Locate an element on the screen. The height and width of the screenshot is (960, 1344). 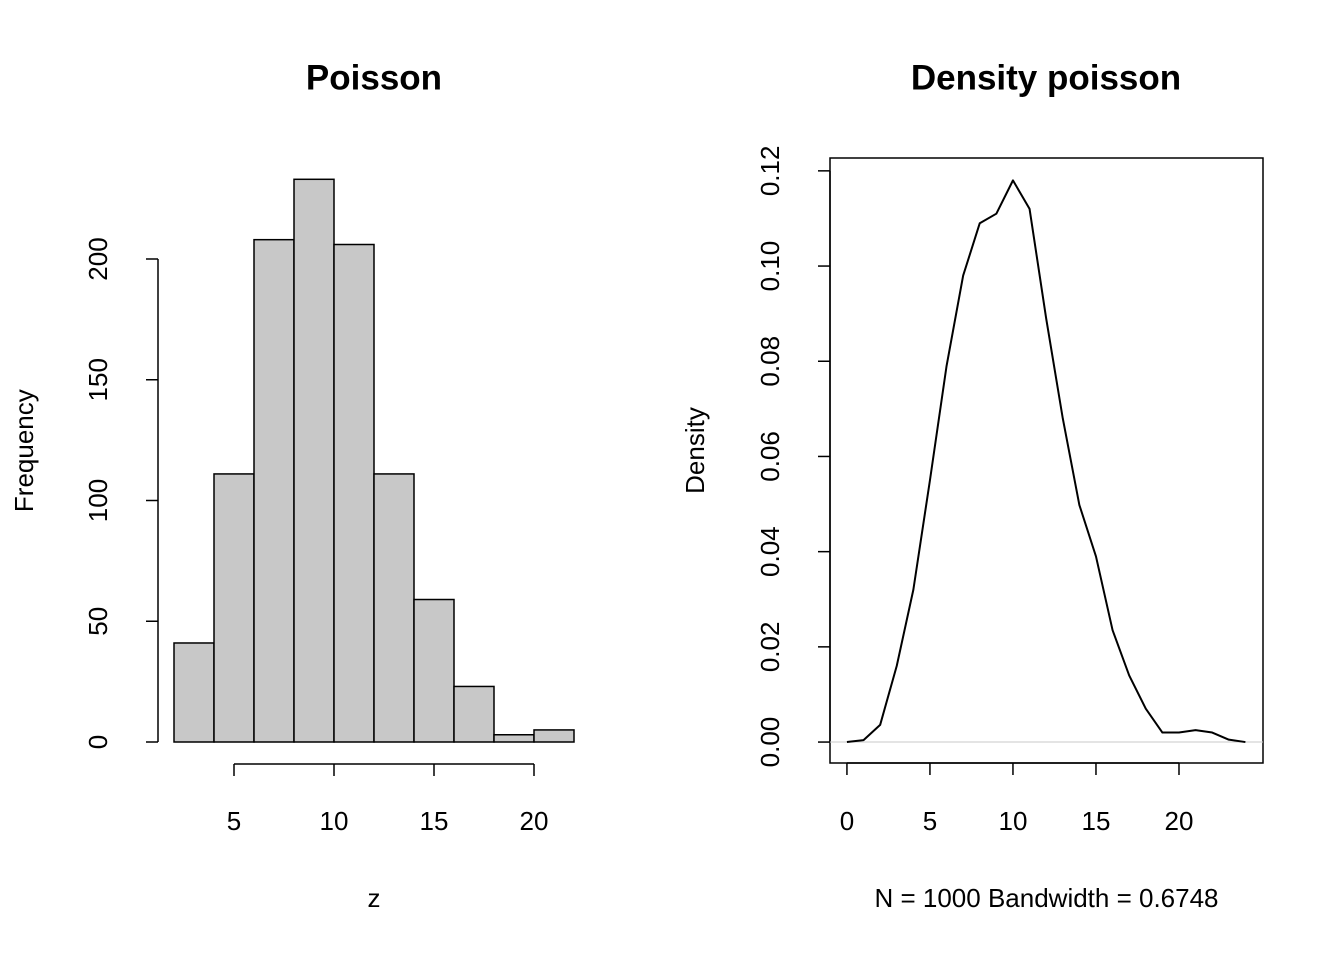
y-tick-label: 0.08 is located at coordinates (770, 361).